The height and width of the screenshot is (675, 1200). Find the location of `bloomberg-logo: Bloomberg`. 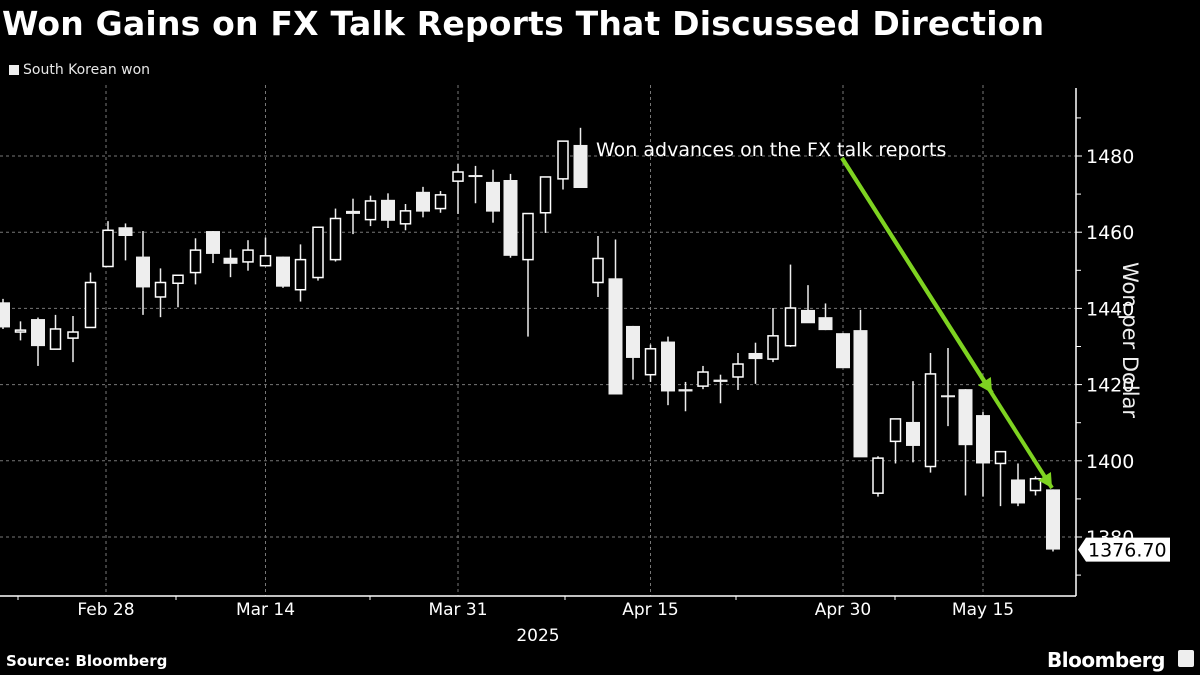

bloomberg-logo: Bloomberg is located at coordinates (1106, 660).